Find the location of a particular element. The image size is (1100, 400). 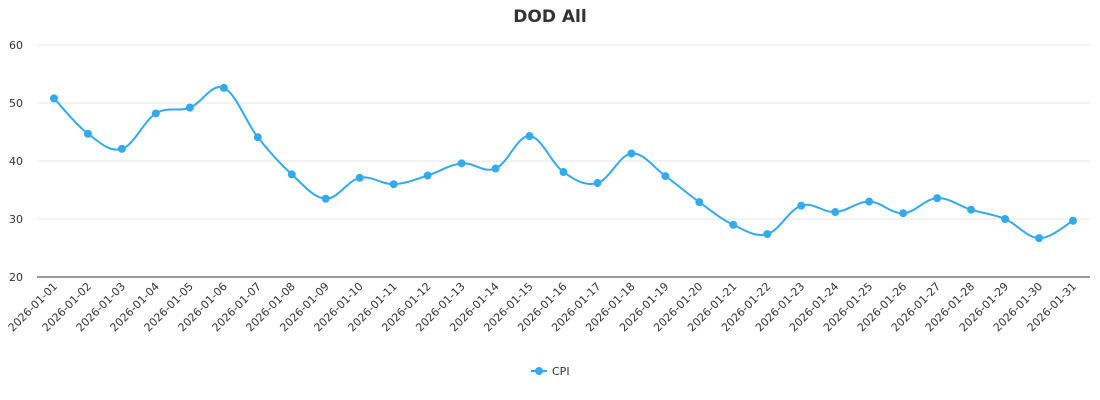

y-axis: 20 30 40 50 60 is located at coordinates (16, 161).